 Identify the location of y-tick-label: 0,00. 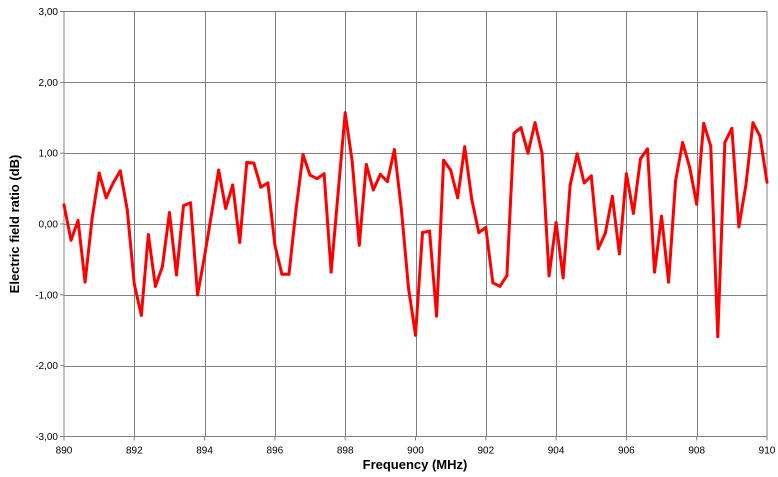
(49, 225).